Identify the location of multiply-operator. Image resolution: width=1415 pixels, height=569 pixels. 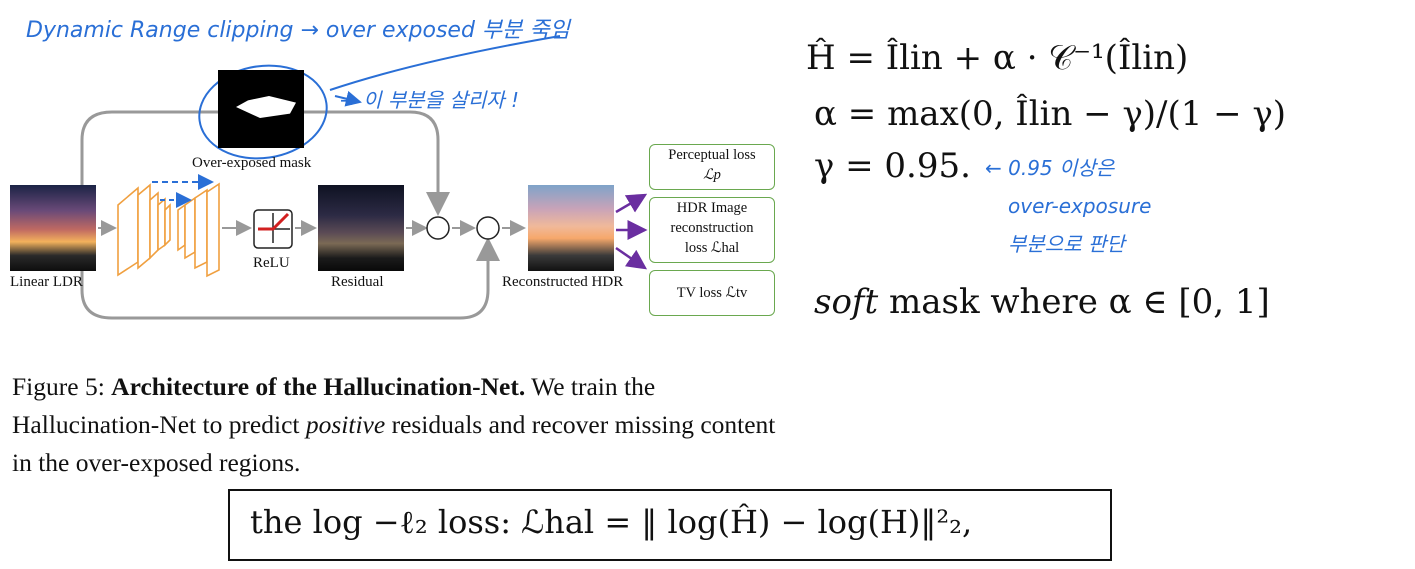
(438, 228).